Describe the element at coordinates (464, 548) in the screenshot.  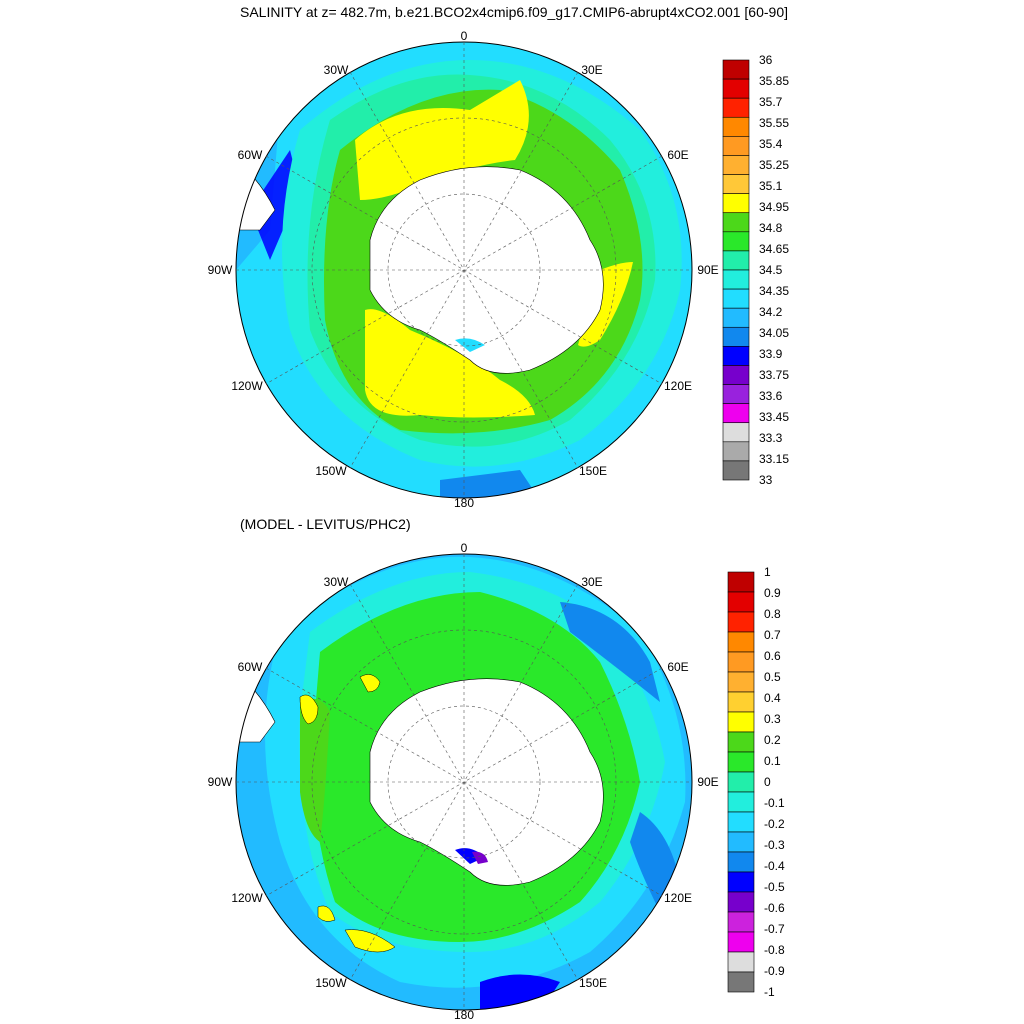
I see `lon-label: 0` at that location.